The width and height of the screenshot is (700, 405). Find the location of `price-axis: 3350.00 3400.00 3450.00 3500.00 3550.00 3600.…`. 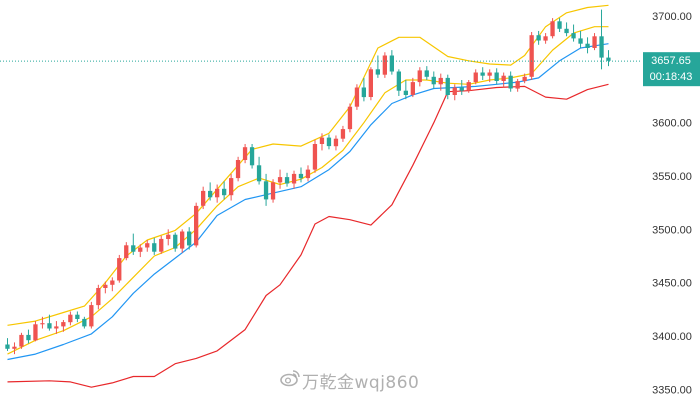

price-axis: 3350.00 3400.00 3450.00 3500.00 3550.00 3600.… is located at coordinates (672, 203).